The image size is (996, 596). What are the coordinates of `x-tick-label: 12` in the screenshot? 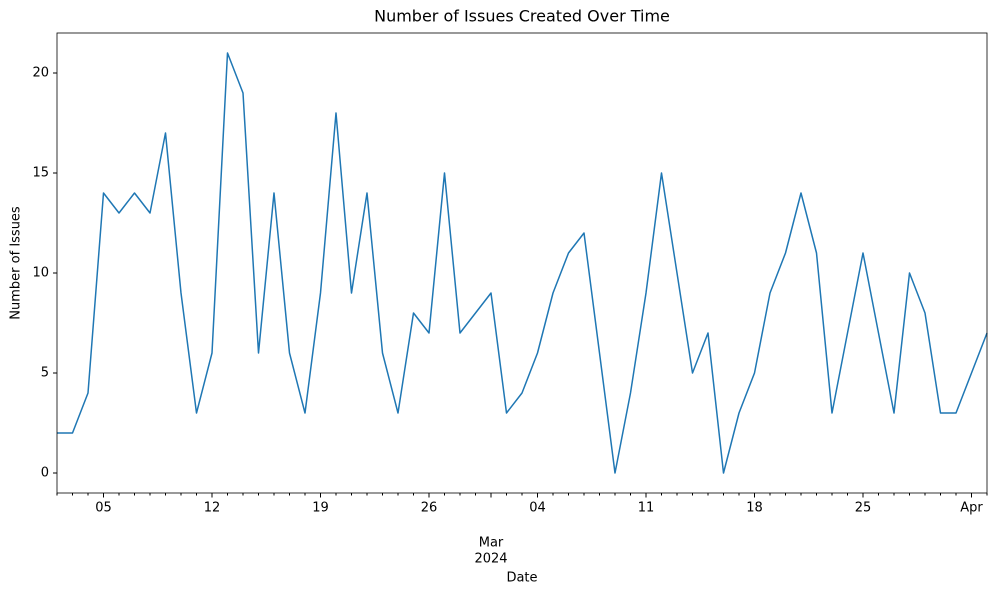 It's located at (212, 508).